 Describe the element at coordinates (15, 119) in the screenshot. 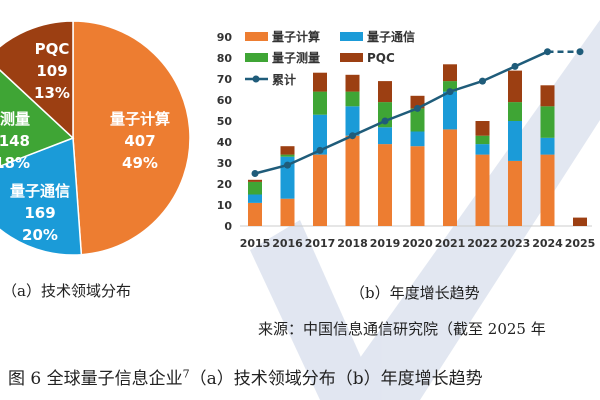

I see `pie-label: 量子测量` at that location.